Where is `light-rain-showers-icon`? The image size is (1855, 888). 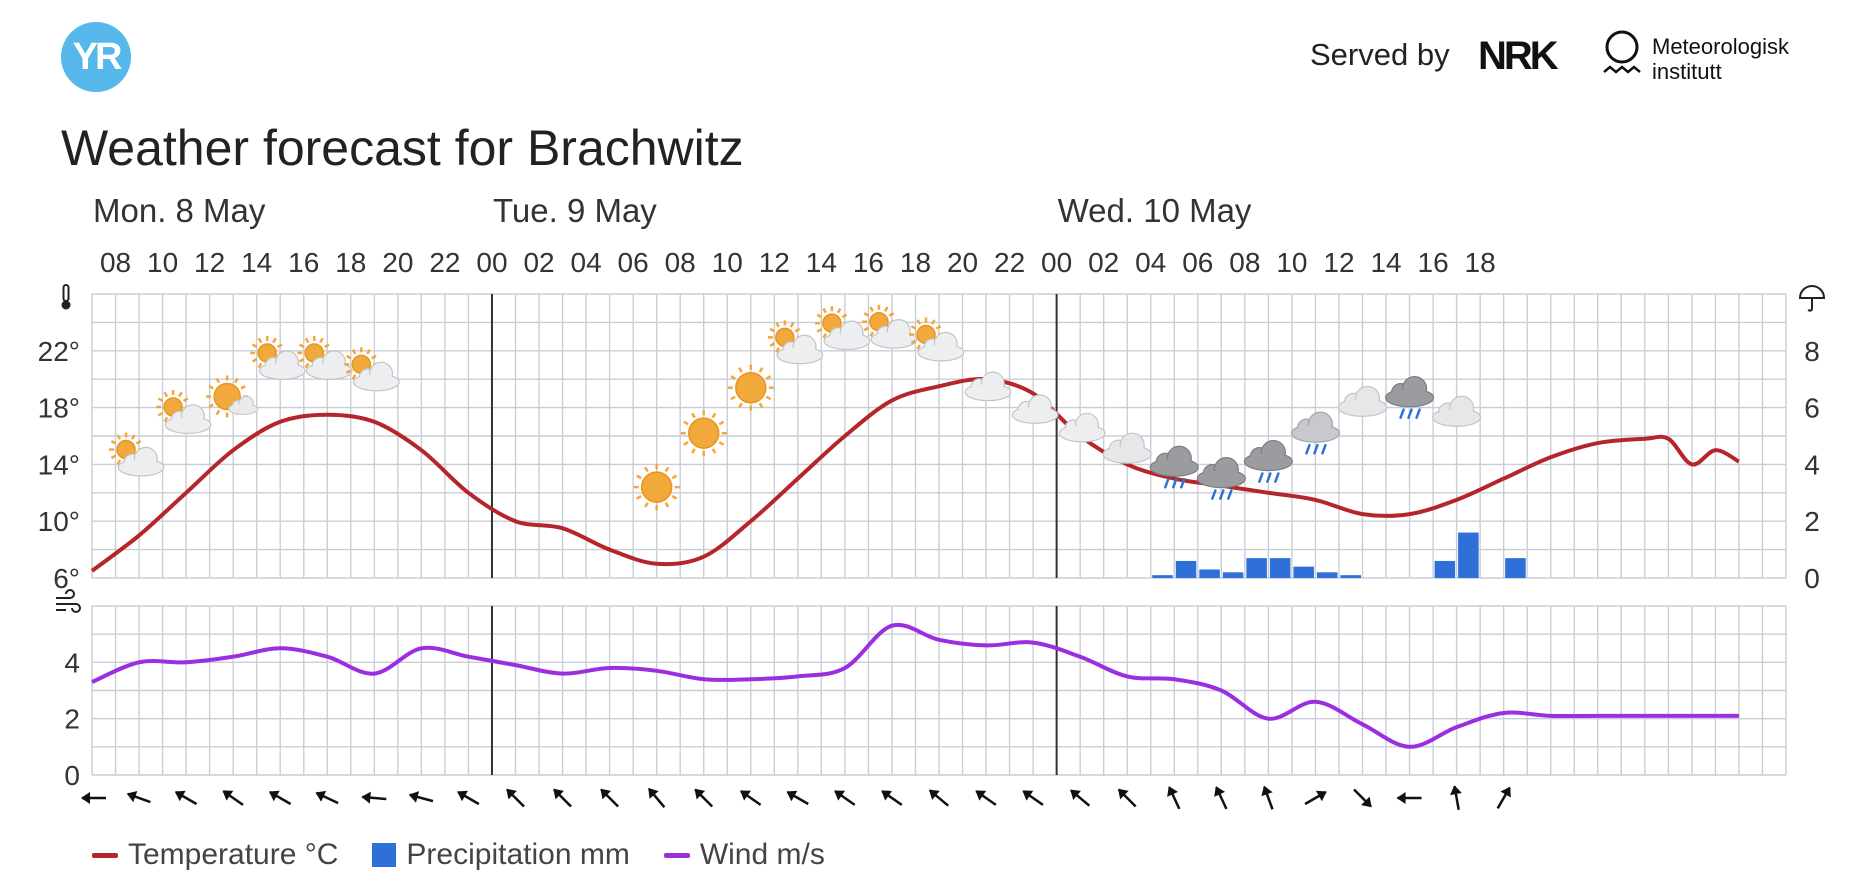 light-rain-showers-icon is located at coordinates (1315, 433).